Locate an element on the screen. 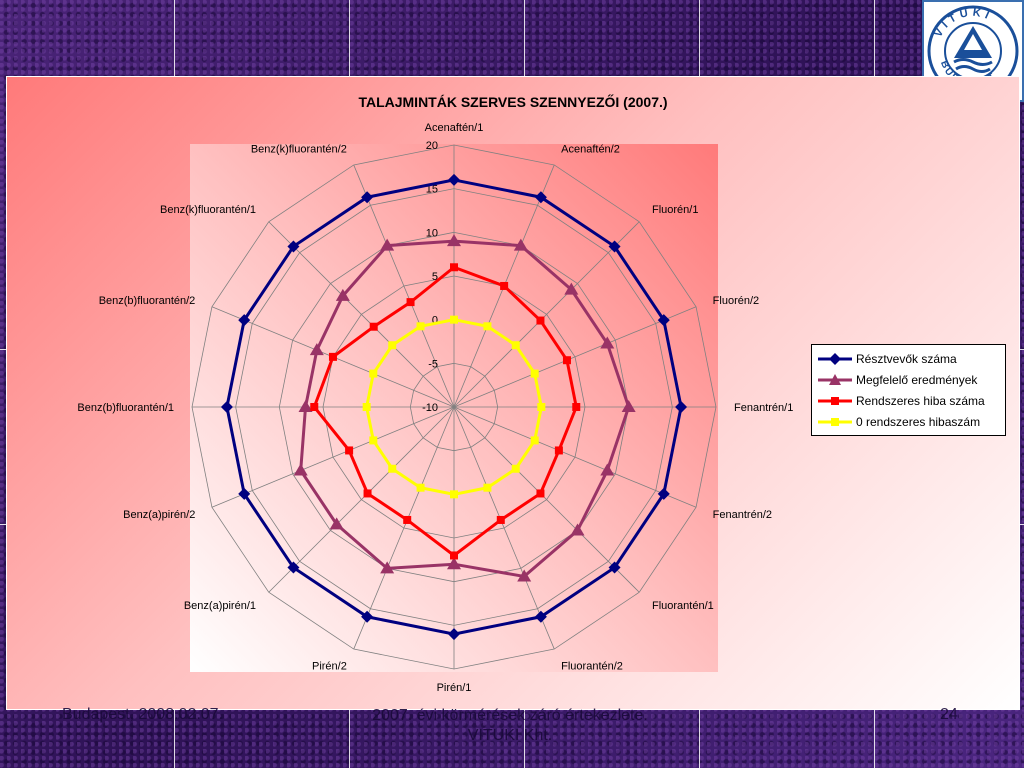 The image size is (1024, 768). axis-tick-label: 5 is located at coordinates (435, 277).